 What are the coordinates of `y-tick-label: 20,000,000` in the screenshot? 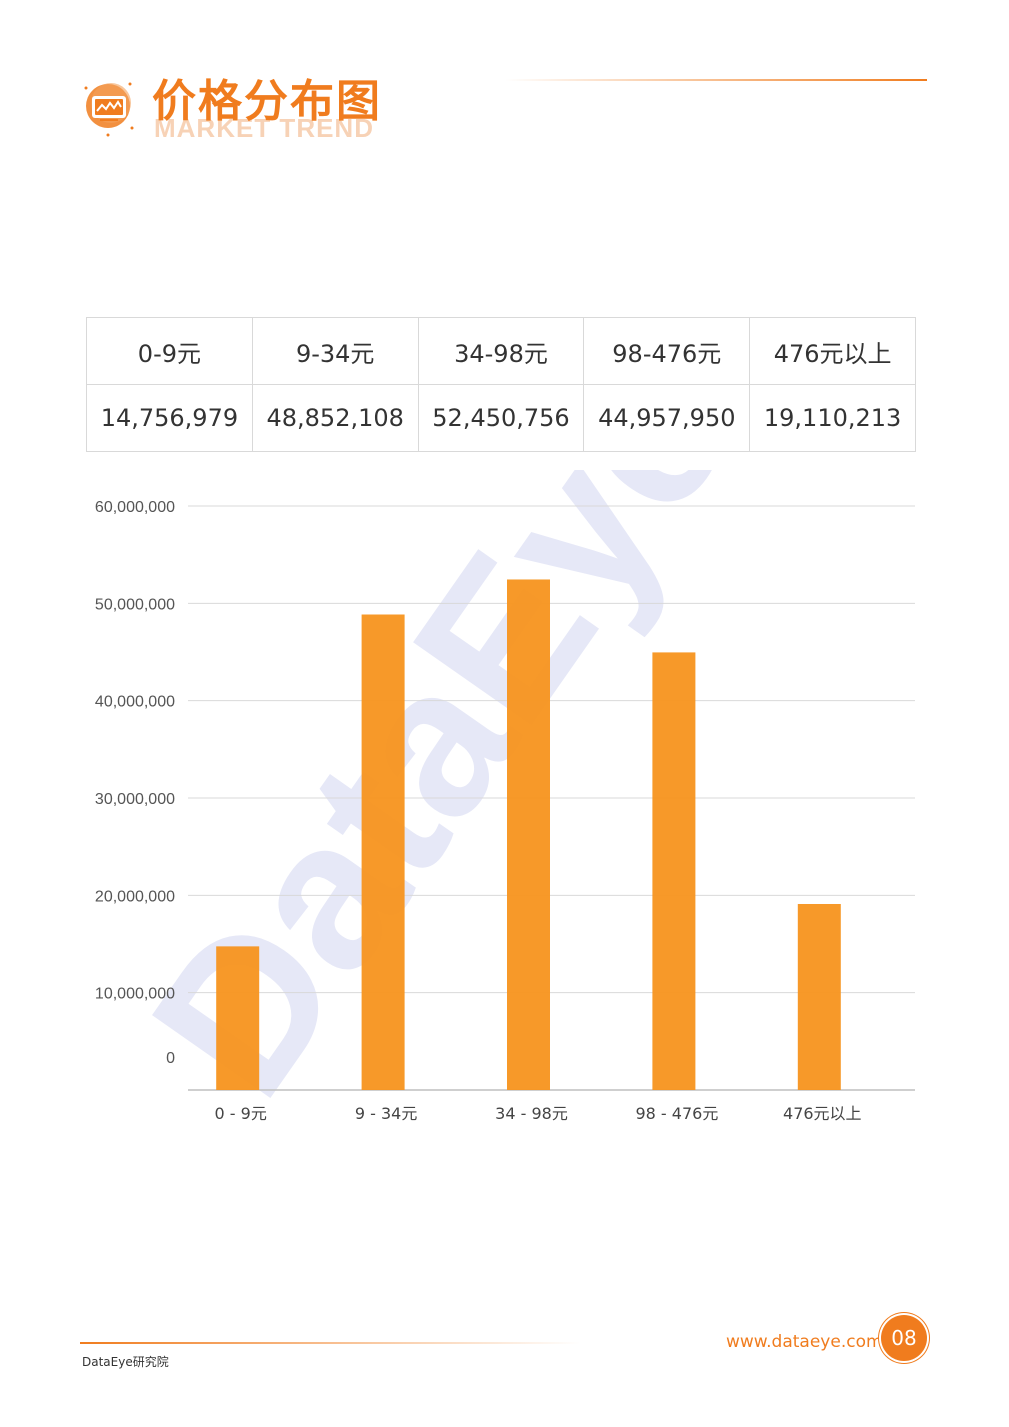 It's located at (135, 896).